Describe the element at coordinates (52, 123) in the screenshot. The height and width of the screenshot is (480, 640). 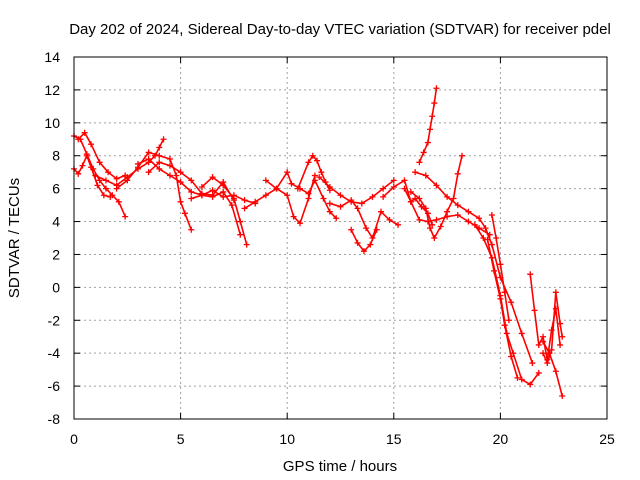
I see `y-tick-label: 10` at that location.